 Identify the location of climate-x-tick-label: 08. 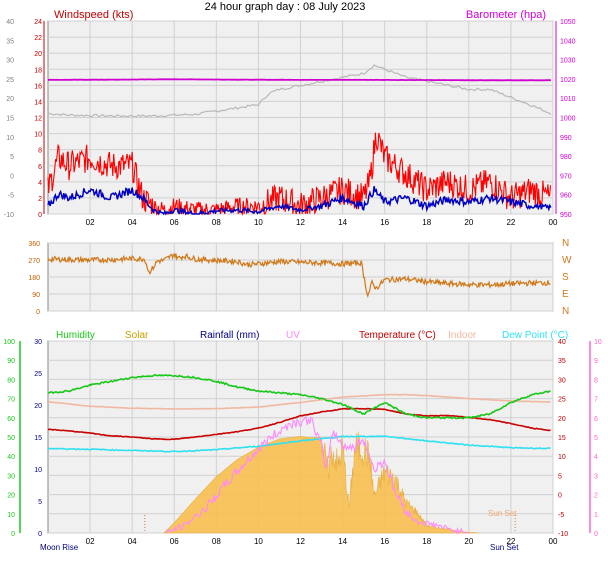
(216, 541).